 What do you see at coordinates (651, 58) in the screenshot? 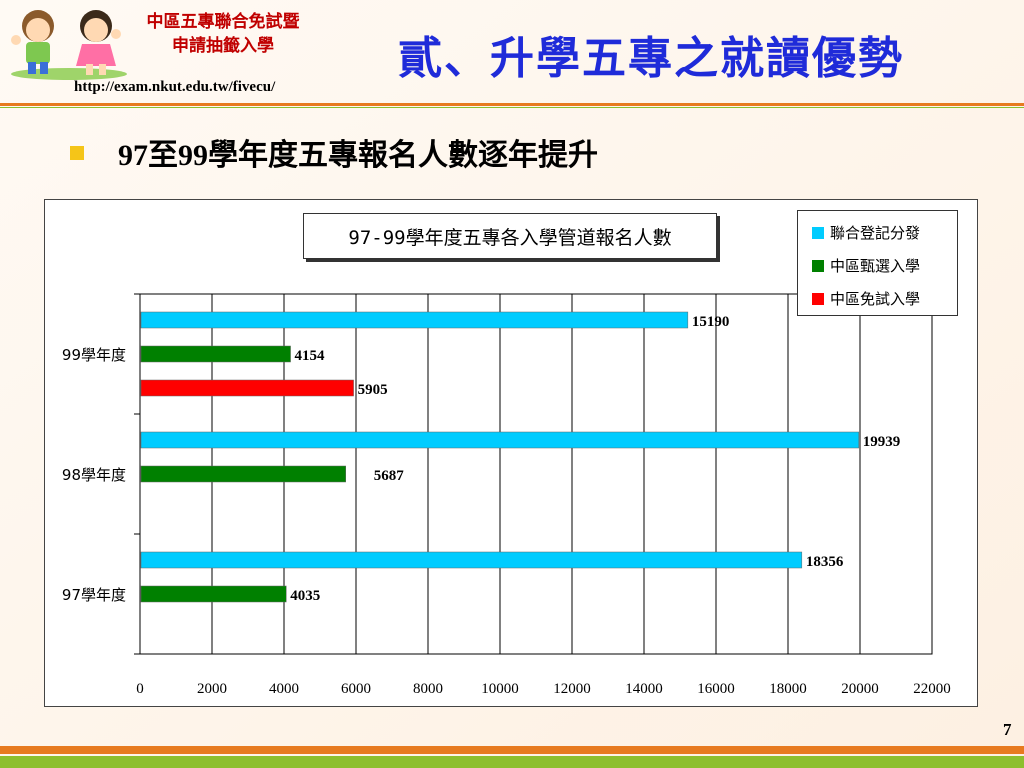
I see `slide-title: 貳、升學五專之就讀優勢` at bounding box center [651, 58].